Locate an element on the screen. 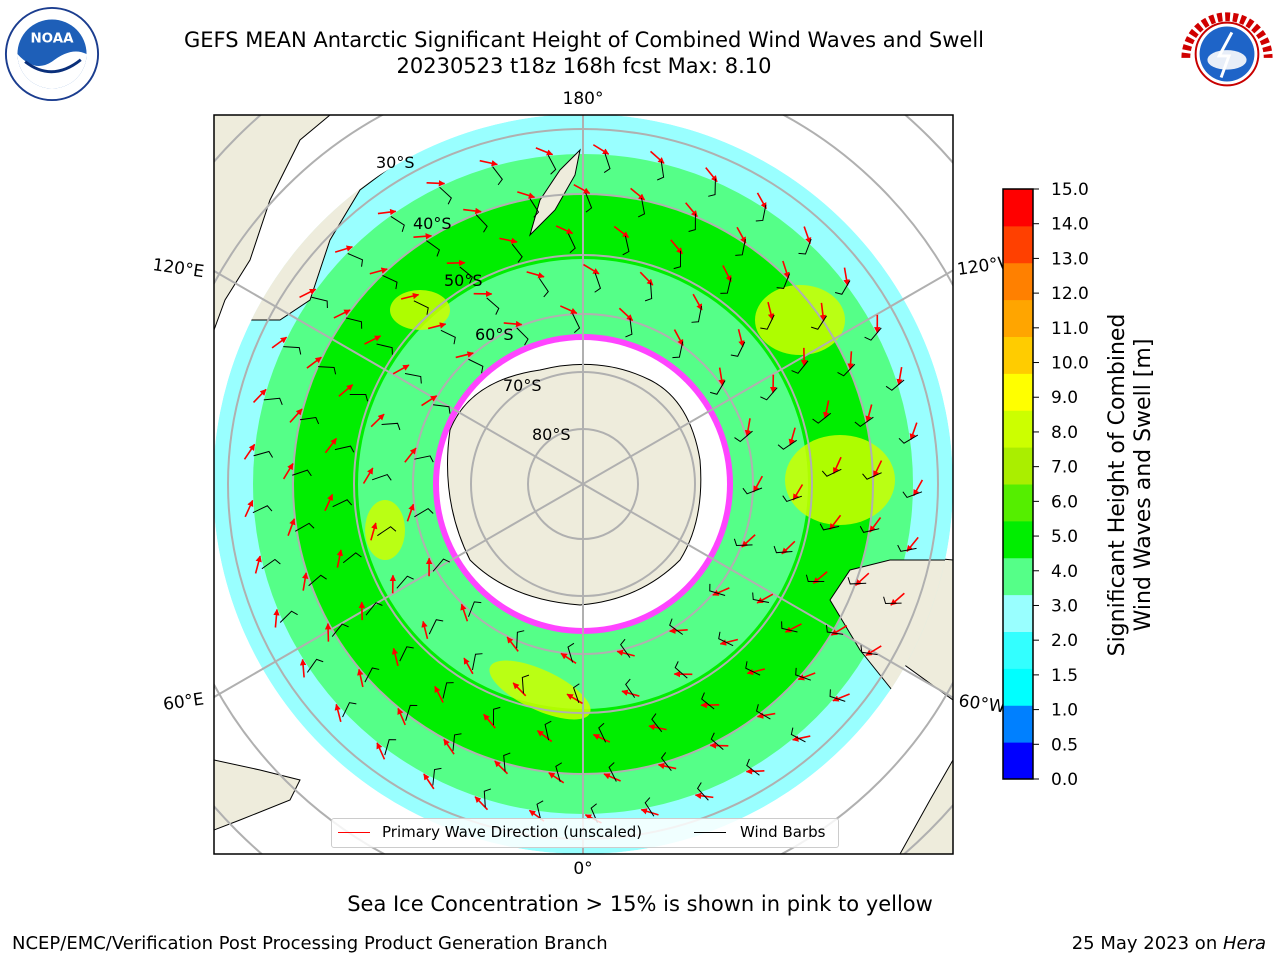 This screenshot has width=1280, height=960. barb-legend-swatch is located at coordinates (710, 832).